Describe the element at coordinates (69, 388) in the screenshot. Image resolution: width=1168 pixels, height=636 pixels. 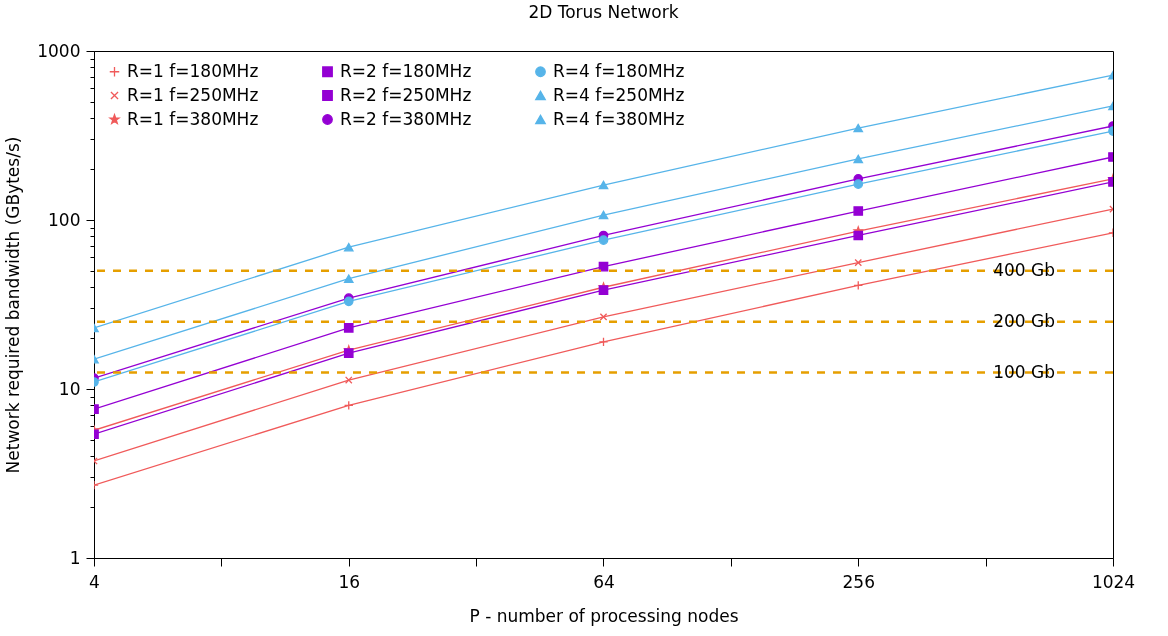
I see `y-tick-label: 10` at that location.